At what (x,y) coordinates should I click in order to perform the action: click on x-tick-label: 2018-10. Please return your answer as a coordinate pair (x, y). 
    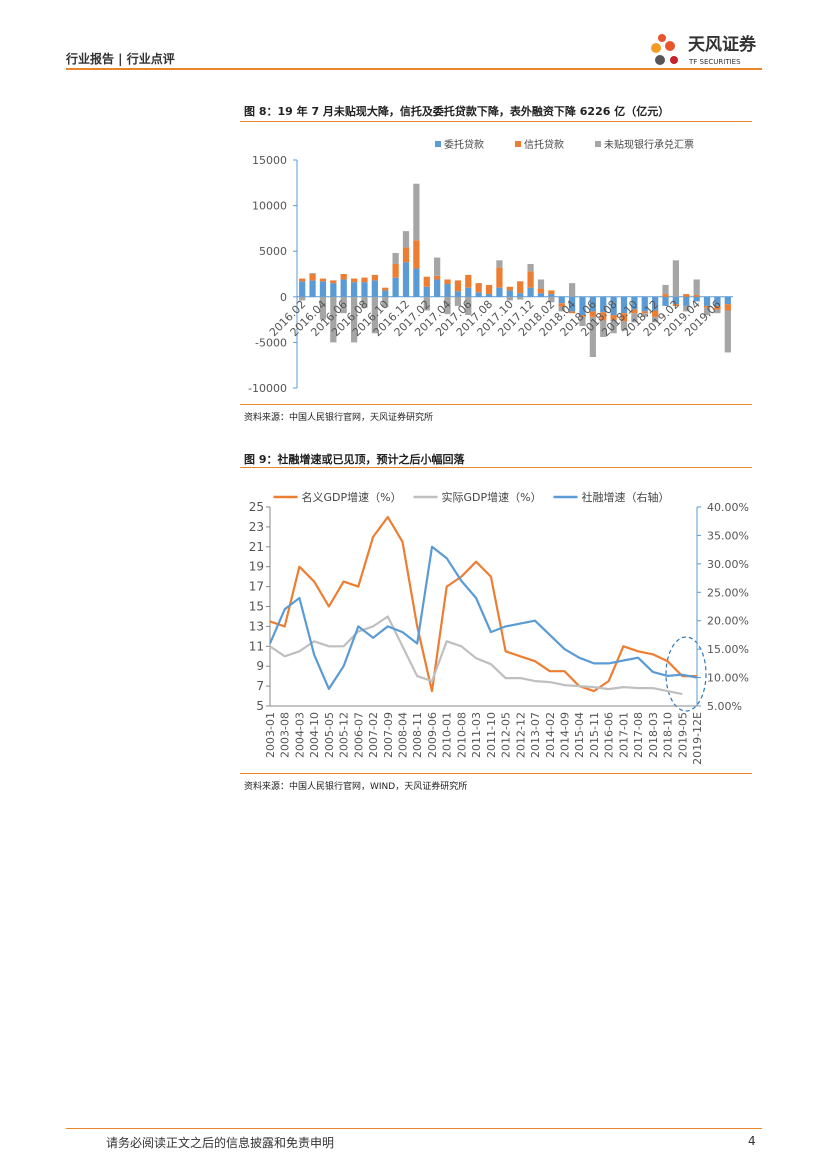
    Looking at the image, I should click on (668, 735).